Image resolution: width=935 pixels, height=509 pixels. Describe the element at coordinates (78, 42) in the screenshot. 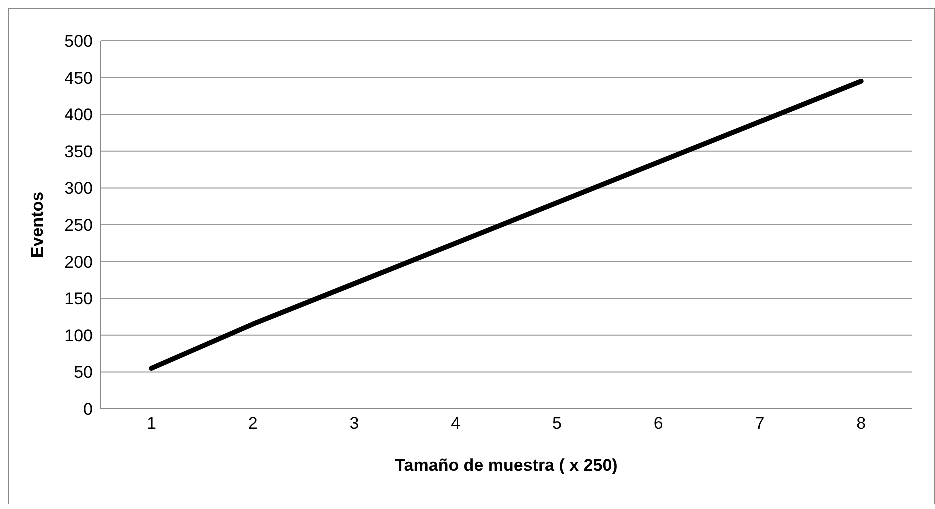

I see `y-tick-label: 500` at that location.